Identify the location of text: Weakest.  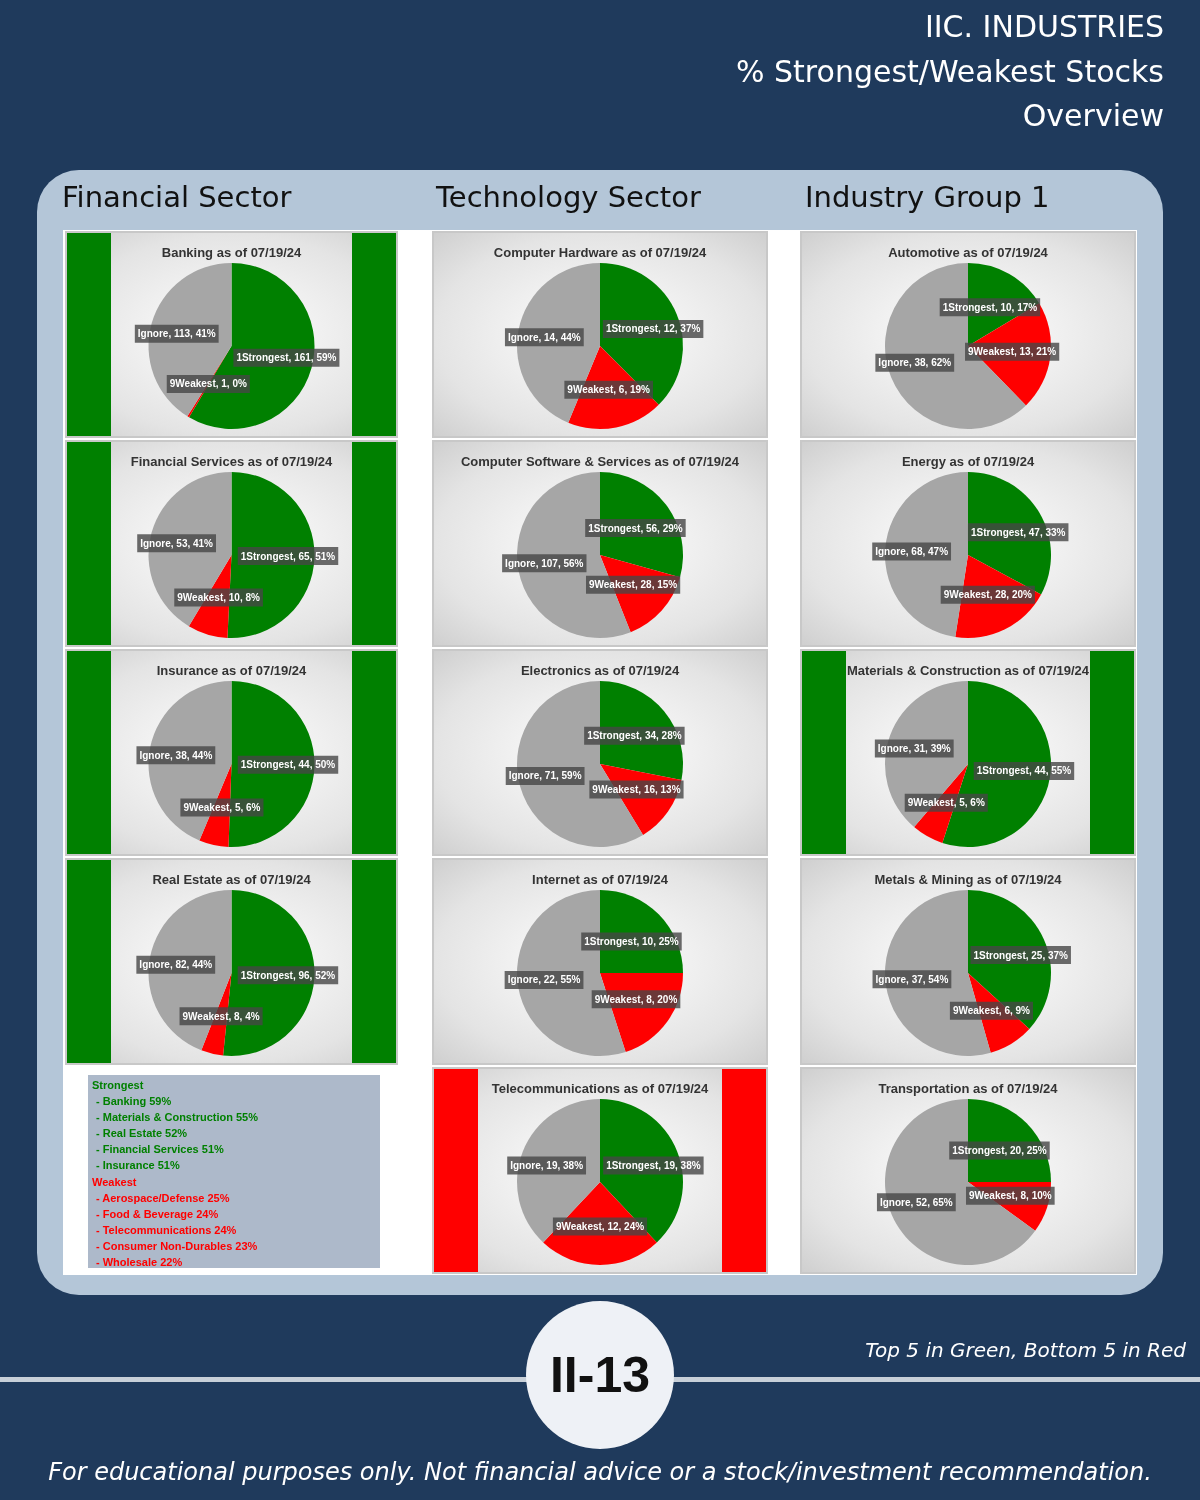
(115, 1182).